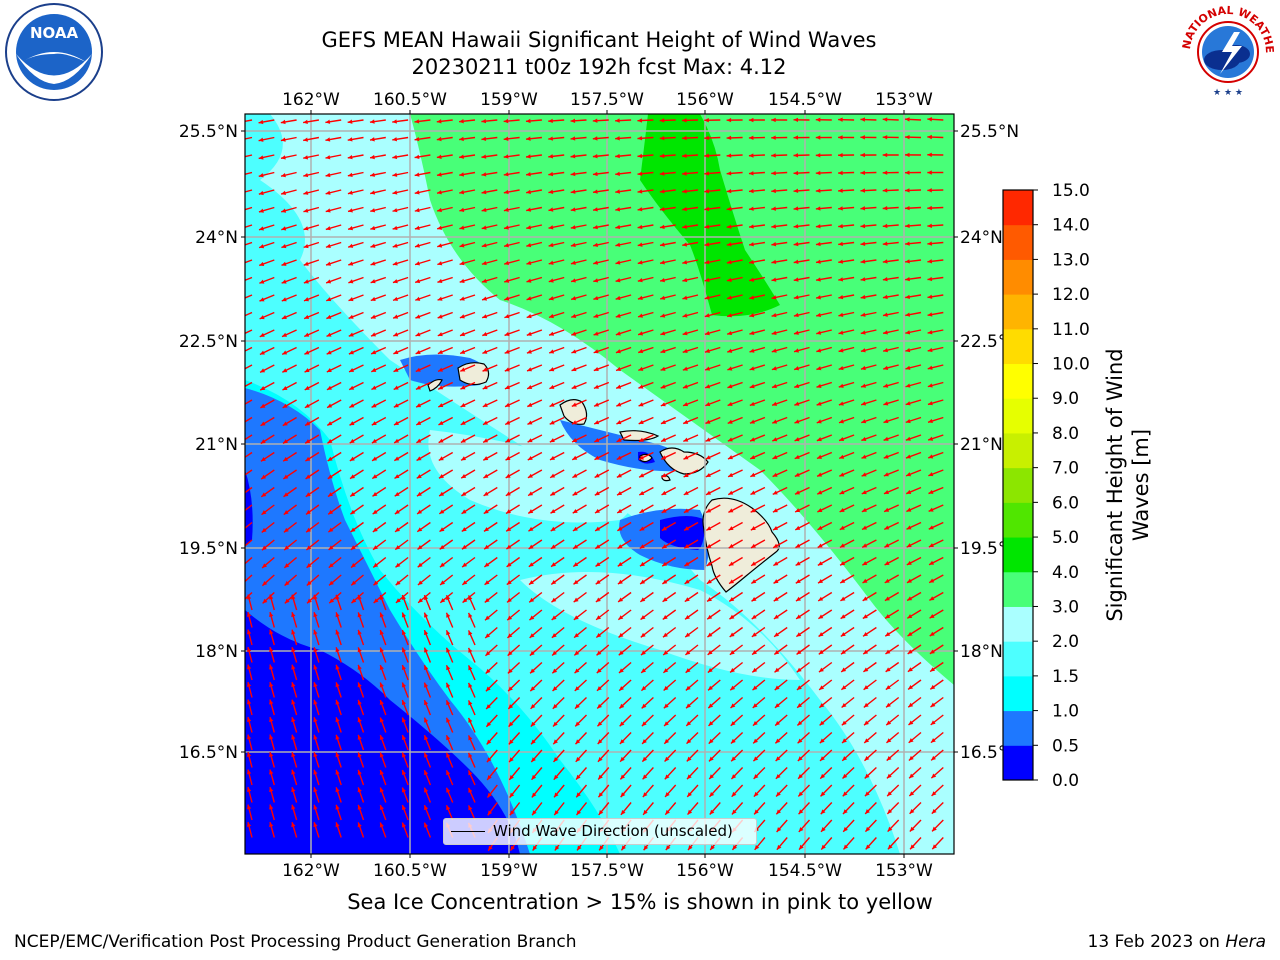 The image size is (1280, 960). Describe the element at coordinates (1018, 277) in the screenshot. I see `colorbar-swatch` at that location.